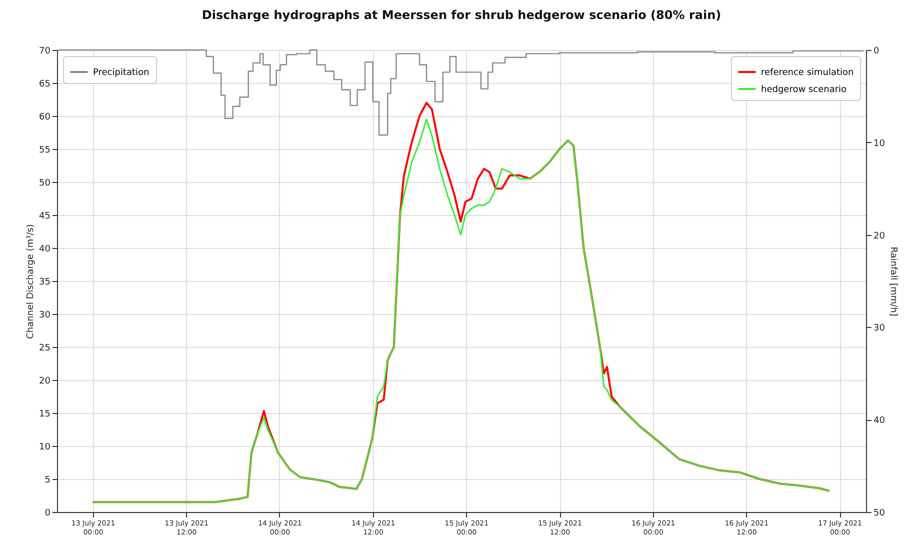  Describe the element at coordinates (45, 249) in the screenshot. I see `y-tick-label: 40` at that location.